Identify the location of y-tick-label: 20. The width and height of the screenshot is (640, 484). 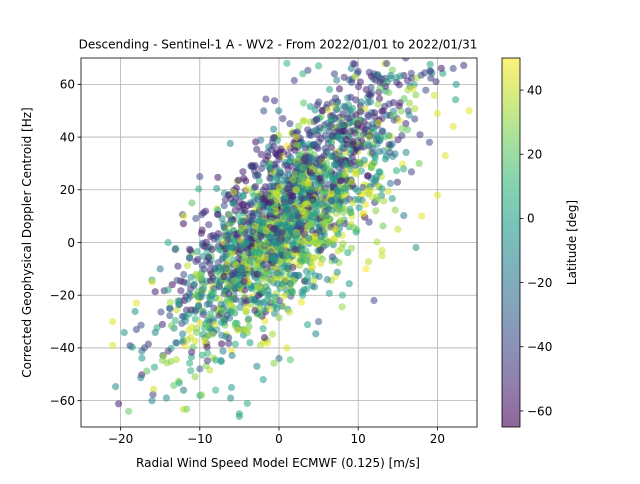
(67, 190).